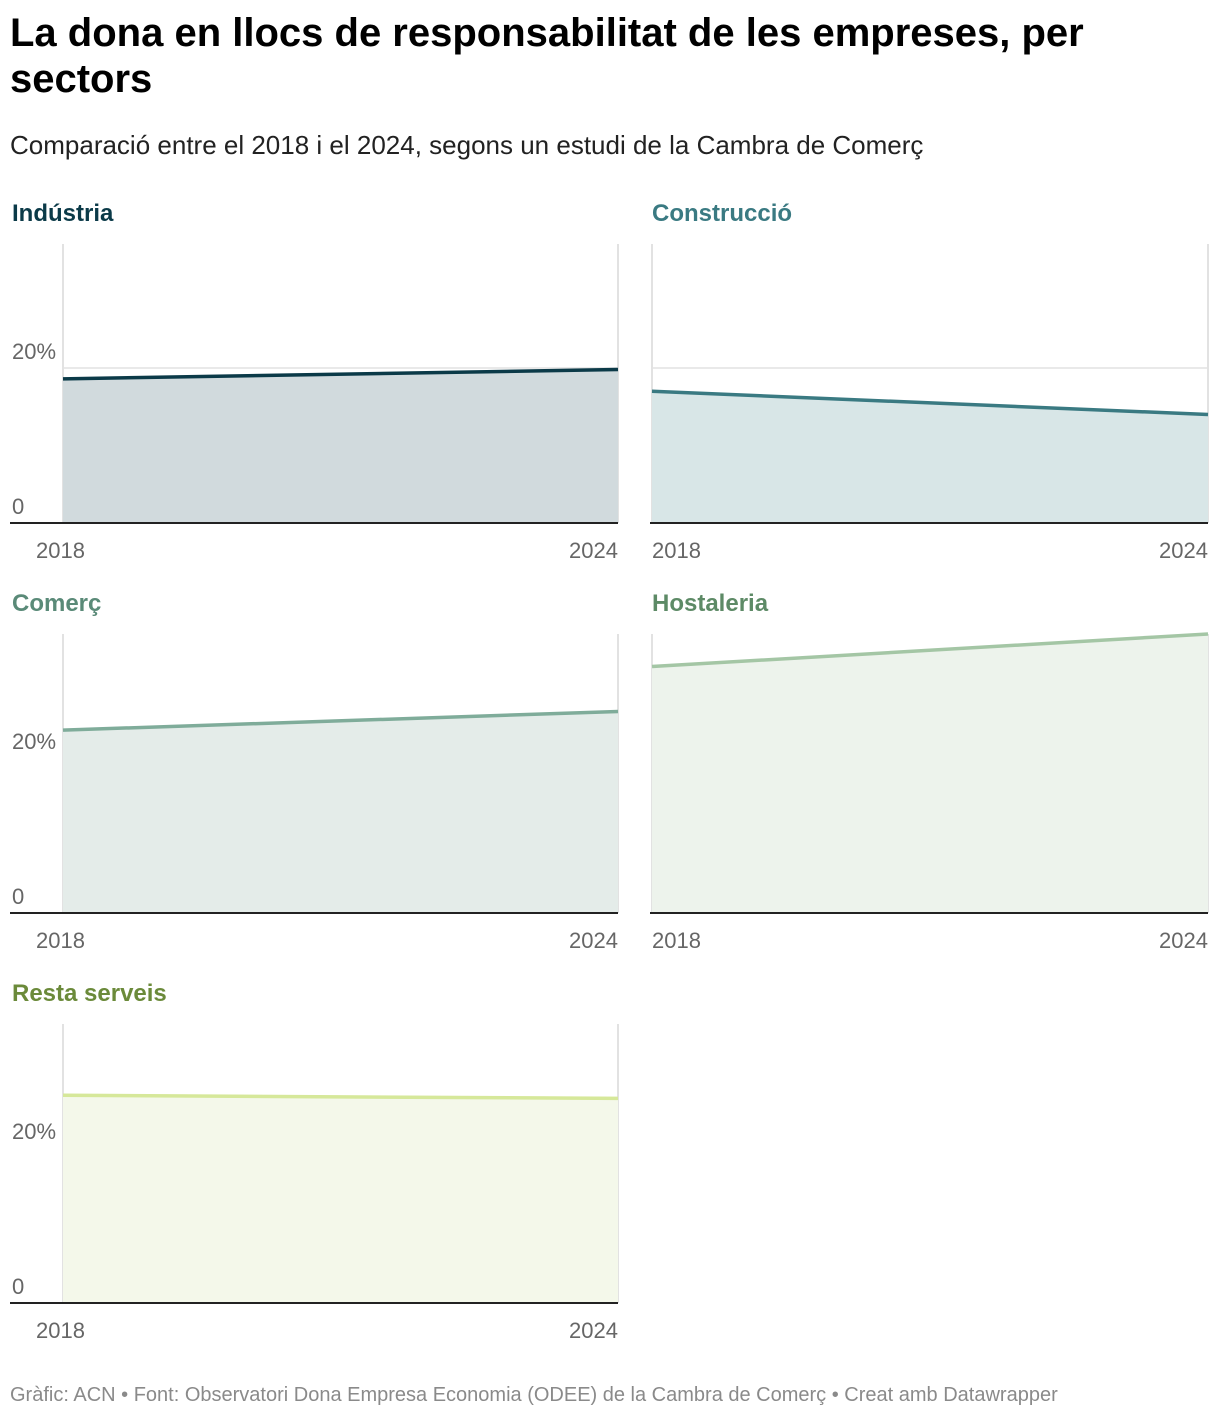  I want to click on panel-resta-serveis: Resta serveis 0 20% 2018 2024, so click(314, 1170).